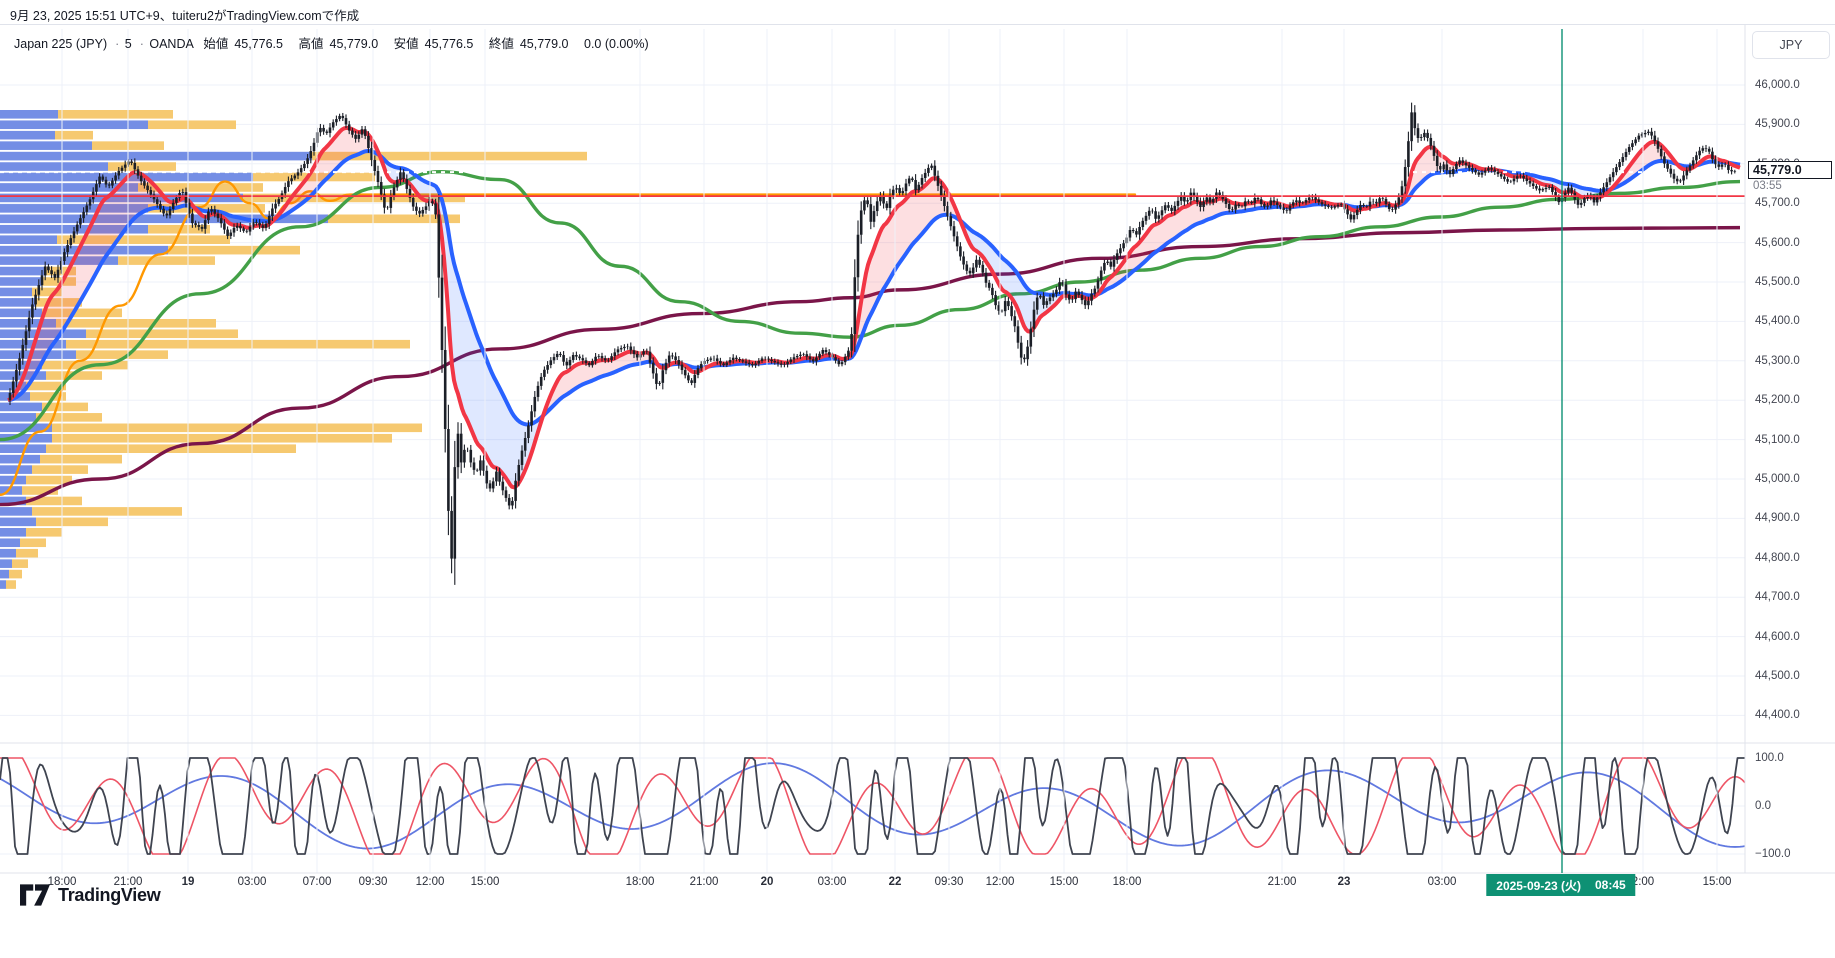  I want to click on tradingview-logo: TradingView, so click(90, 895).